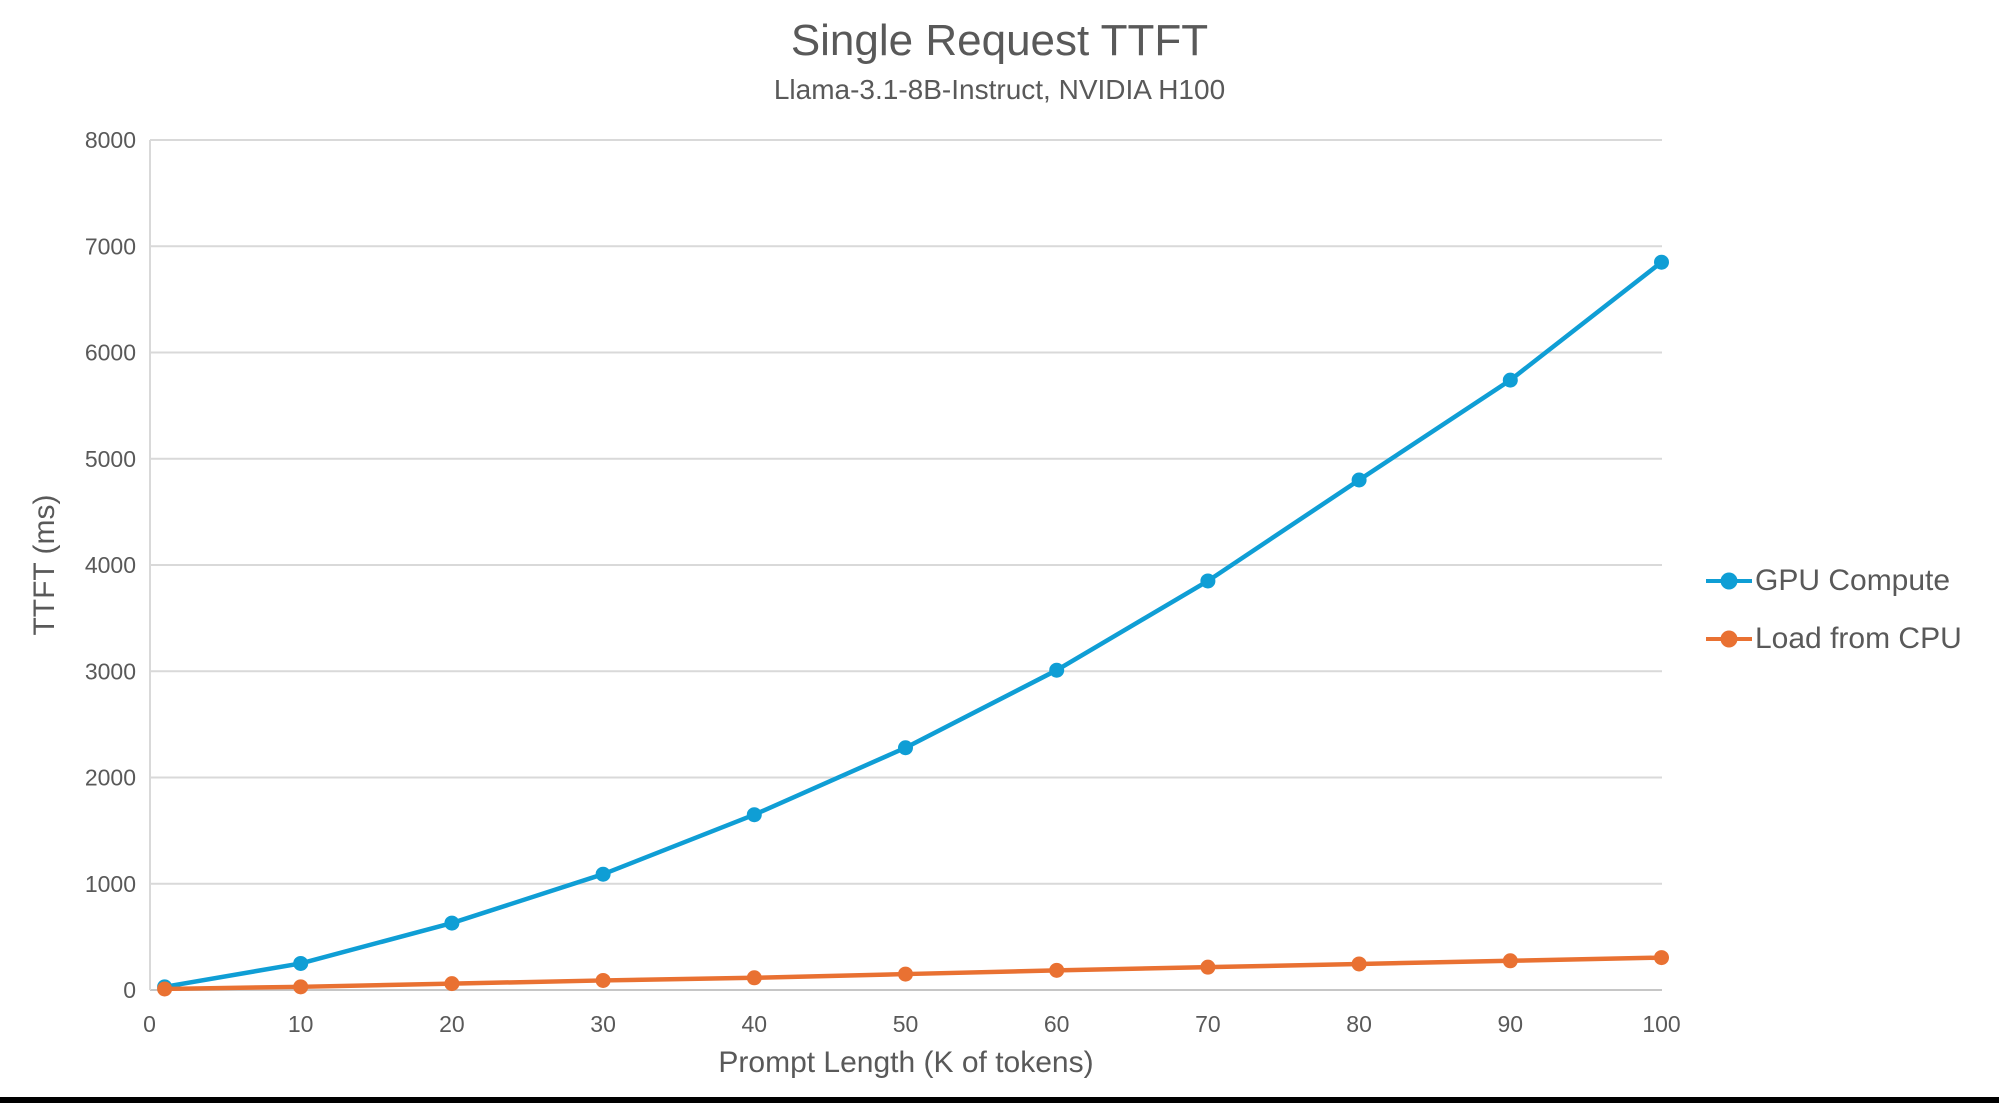  I want to click on legend-item-gpu-compute: GPU Compute, so click(1834, 581).